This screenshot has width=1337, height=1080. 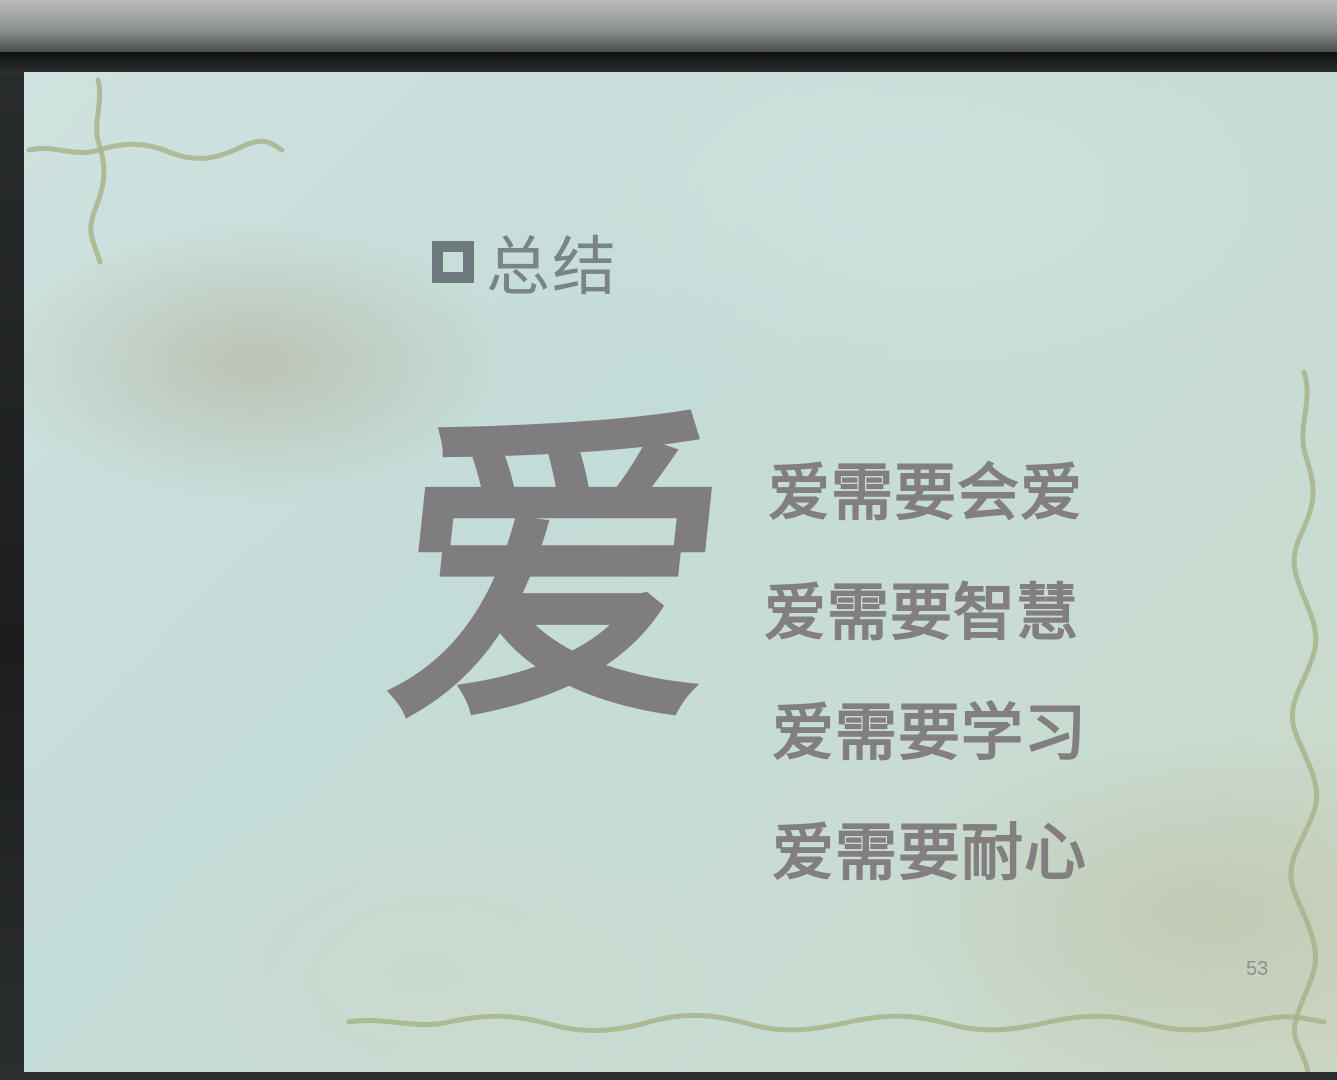 What do you see at coordinates (97, 171) in the screenshot?
I see `vine-top-left-vertical` at bounding box center [97, 171].